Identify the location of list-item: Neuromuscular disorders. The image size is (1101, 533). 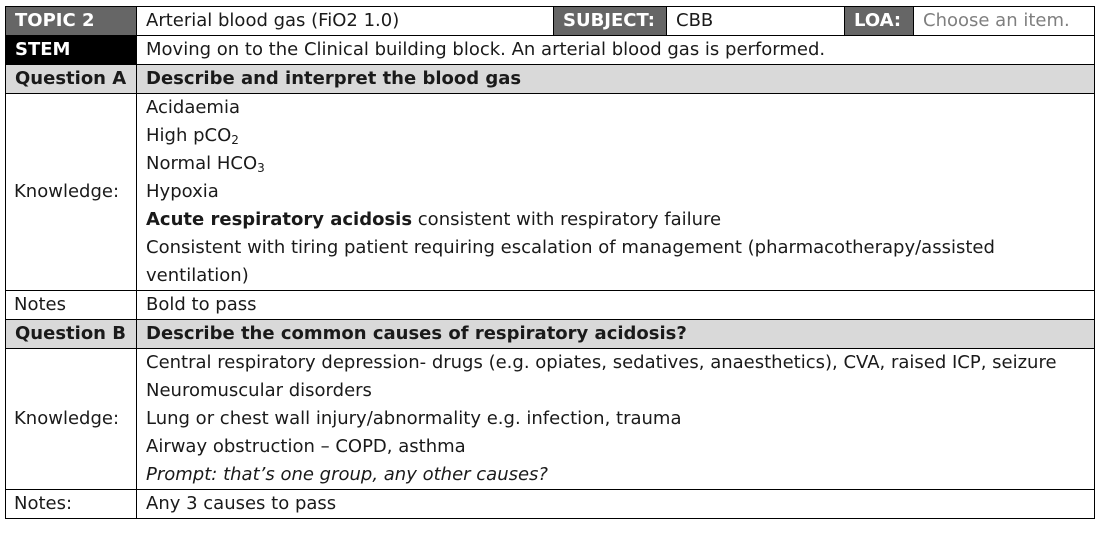
(259, 390).